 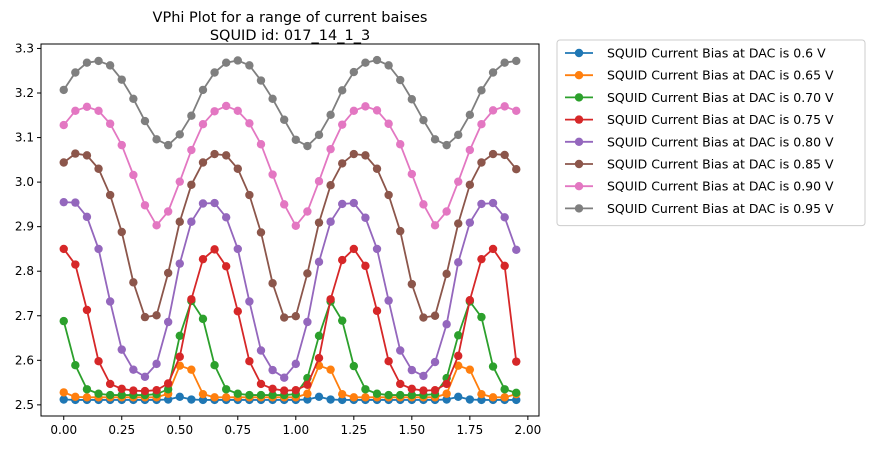 What do you see at coordinates (720, 164) in the screenshot?
I see `legend-label: SQUID Current Bias at DAC is 0.85 V` at bounding box center [720, 164].